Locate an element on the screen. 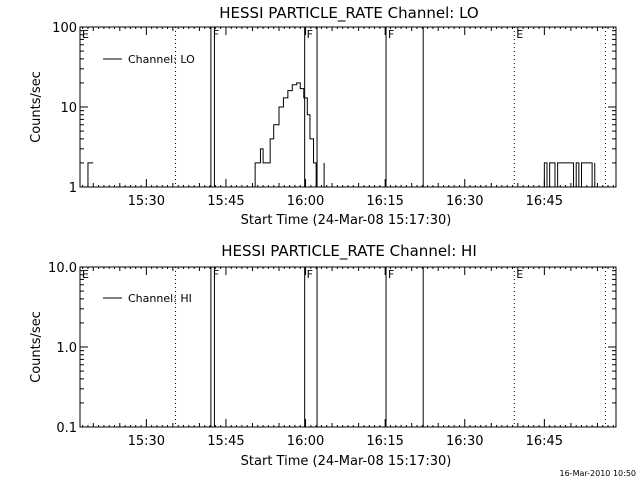 This screenshot has height=480, width=640. legend: Channel: LO is located at coordinates (149, 59).